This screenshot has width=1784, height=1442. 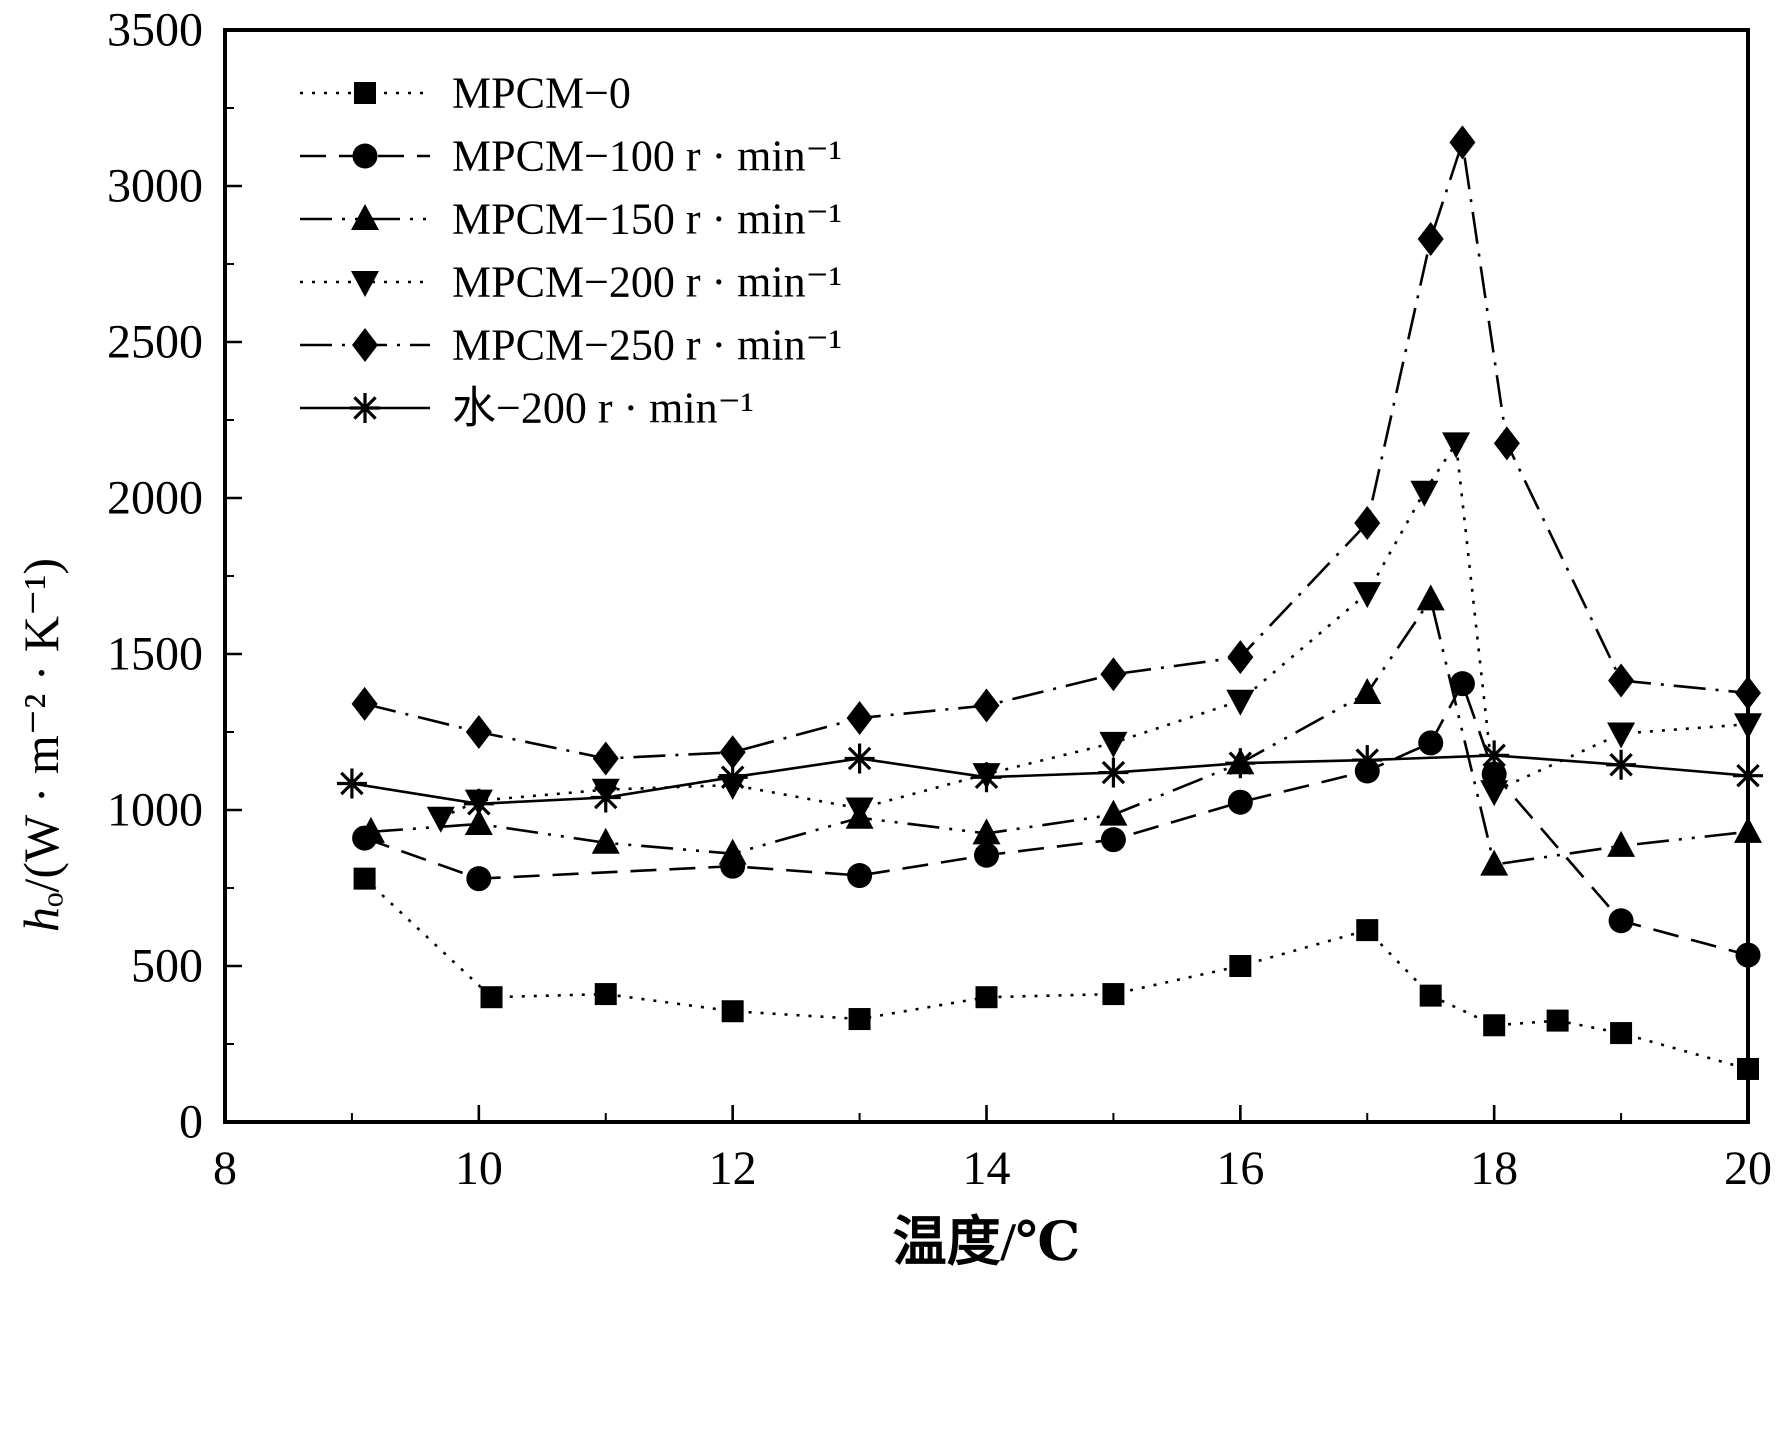 I want to click on y-tick-label: 1500, so click(x=155, y=654).